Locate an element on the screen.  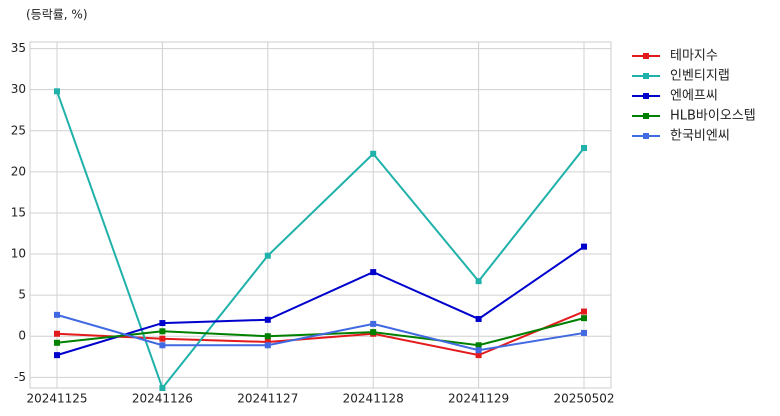
legend-label: 인벤티지랩 is located at coordinates (700, 76).